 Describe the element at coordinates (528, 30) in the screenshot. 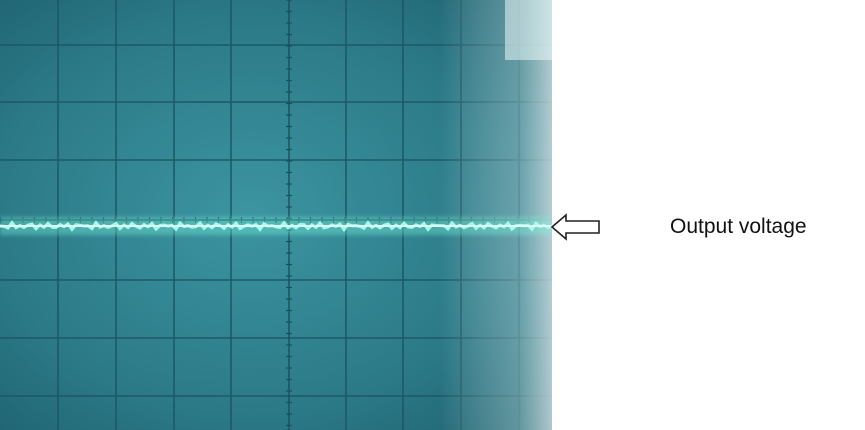

I see `screen-glare-top` at that location.